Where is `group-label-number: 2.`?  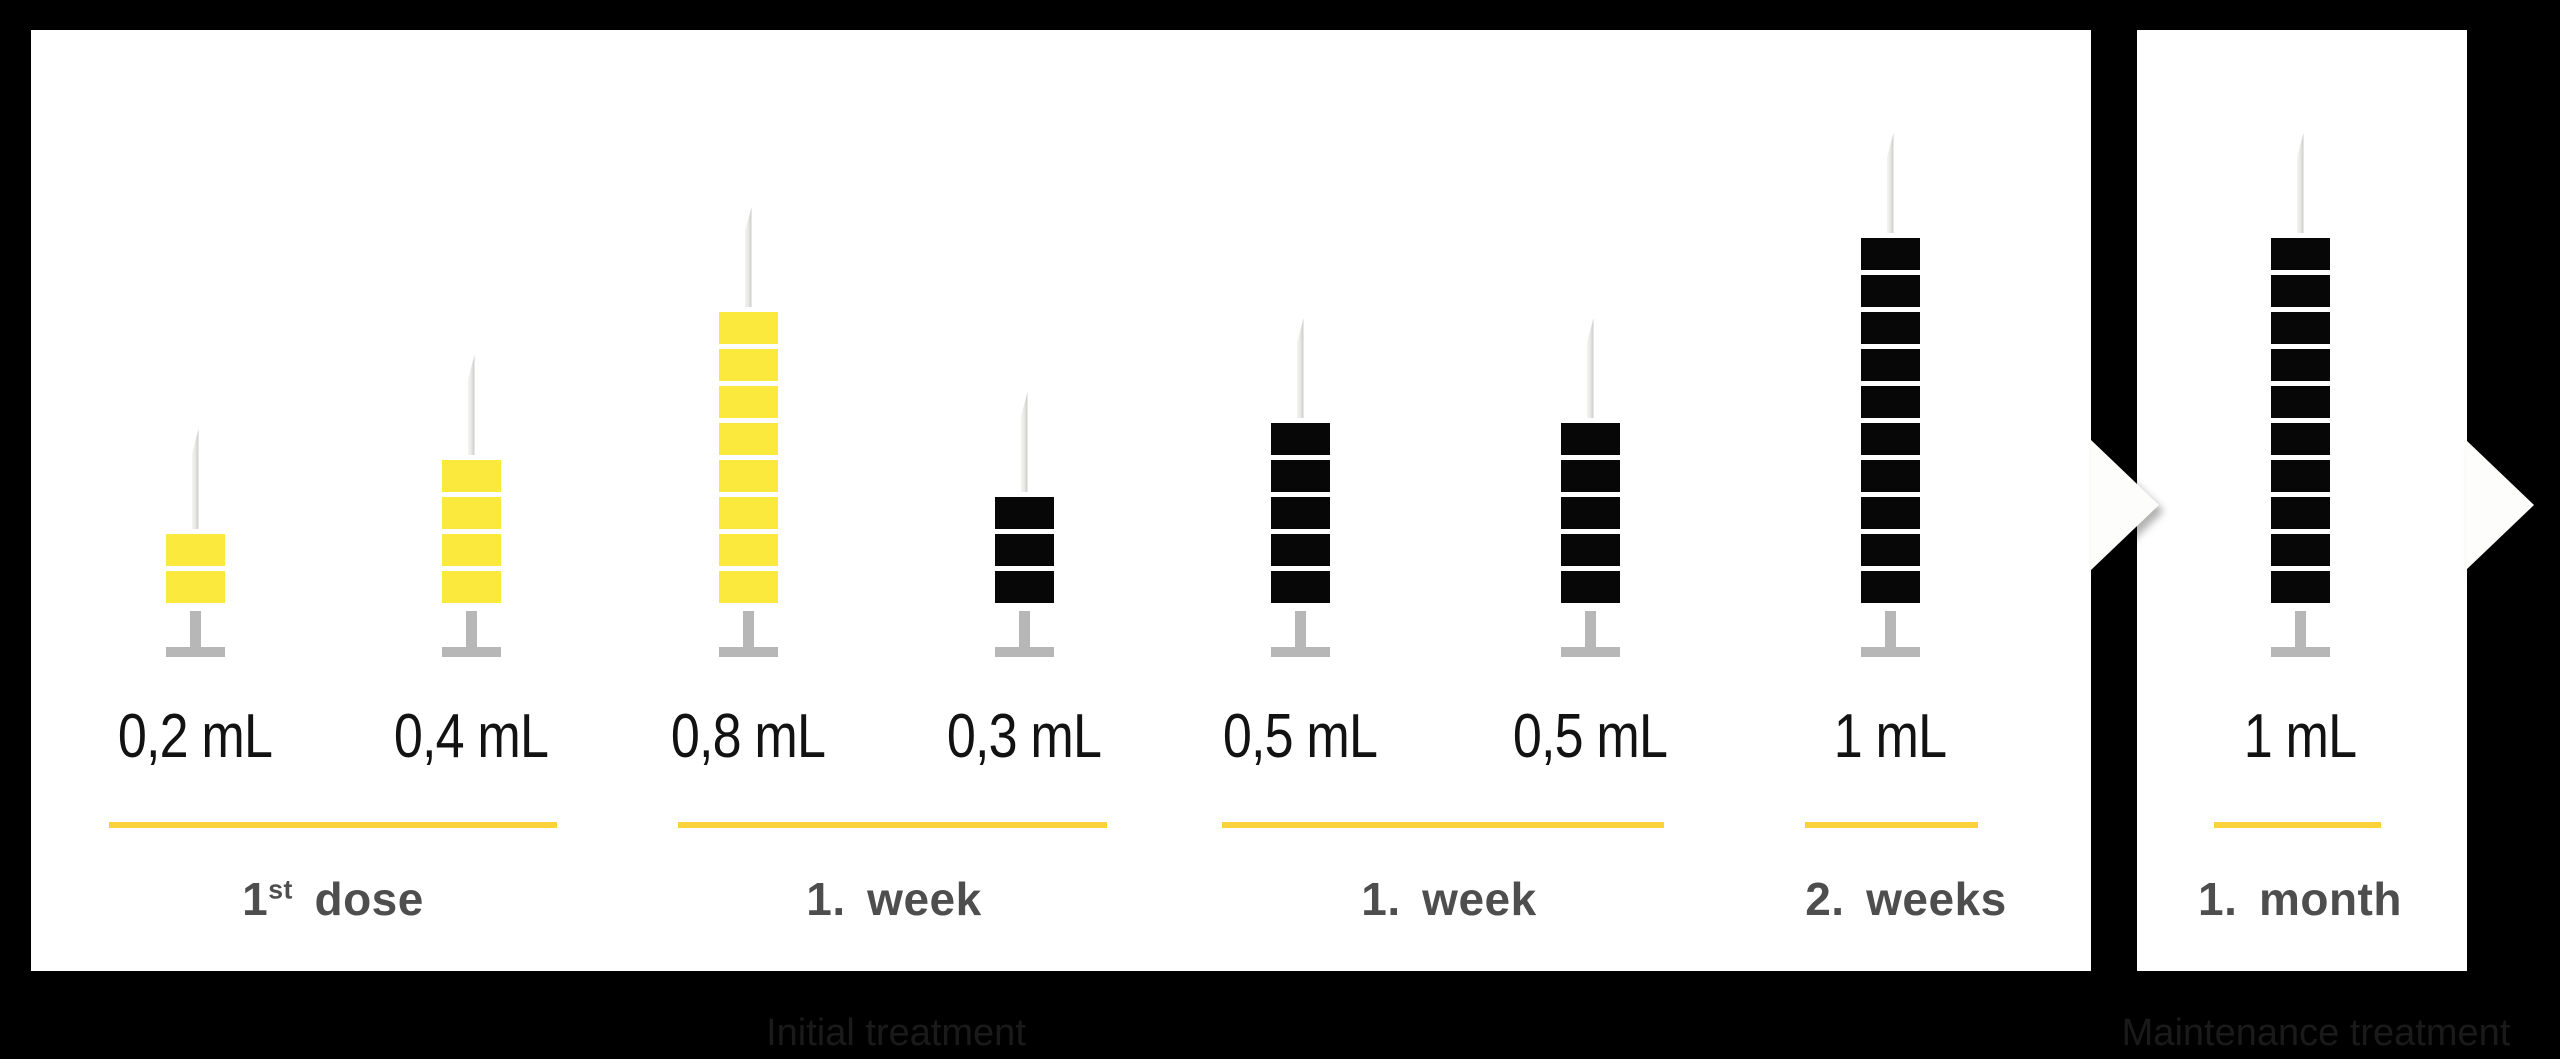
group-label-number: 2. is located at coordinates (1825, 899).